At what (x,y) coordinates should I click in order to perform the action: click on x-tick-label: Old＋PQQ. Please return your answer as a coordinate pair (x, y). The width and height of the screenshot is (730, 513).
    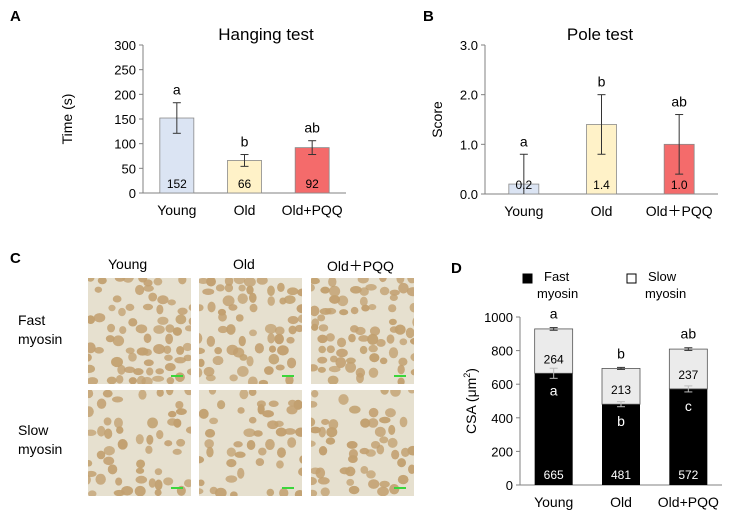
    Looking at the image, I should click on (679, 211).